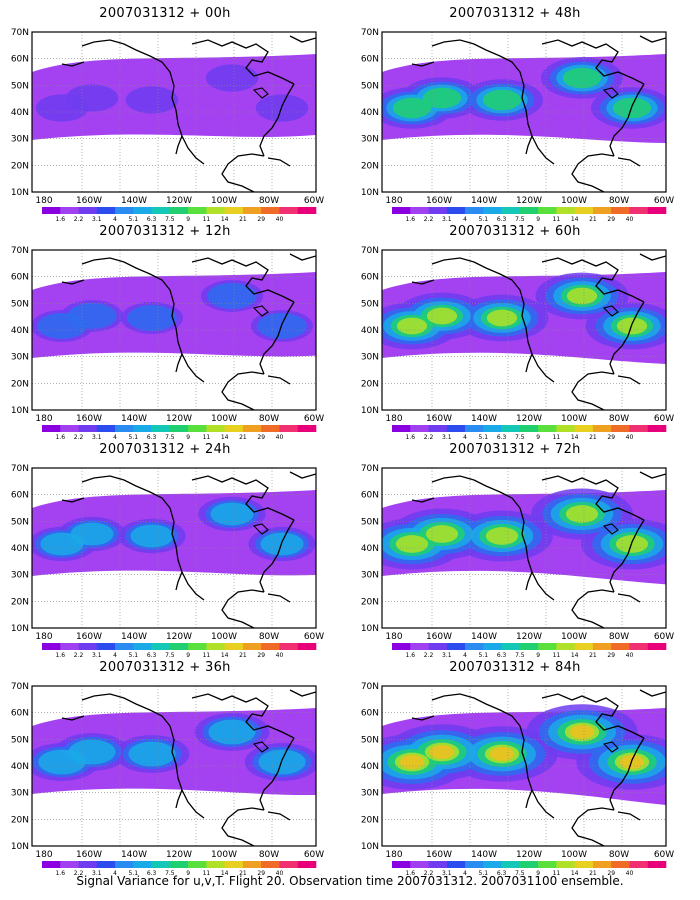 The image size is (700, 900). Describe the element at coordinates (89, 201) in the screenshot. I see `lon-tick-label: 160W` at that location.